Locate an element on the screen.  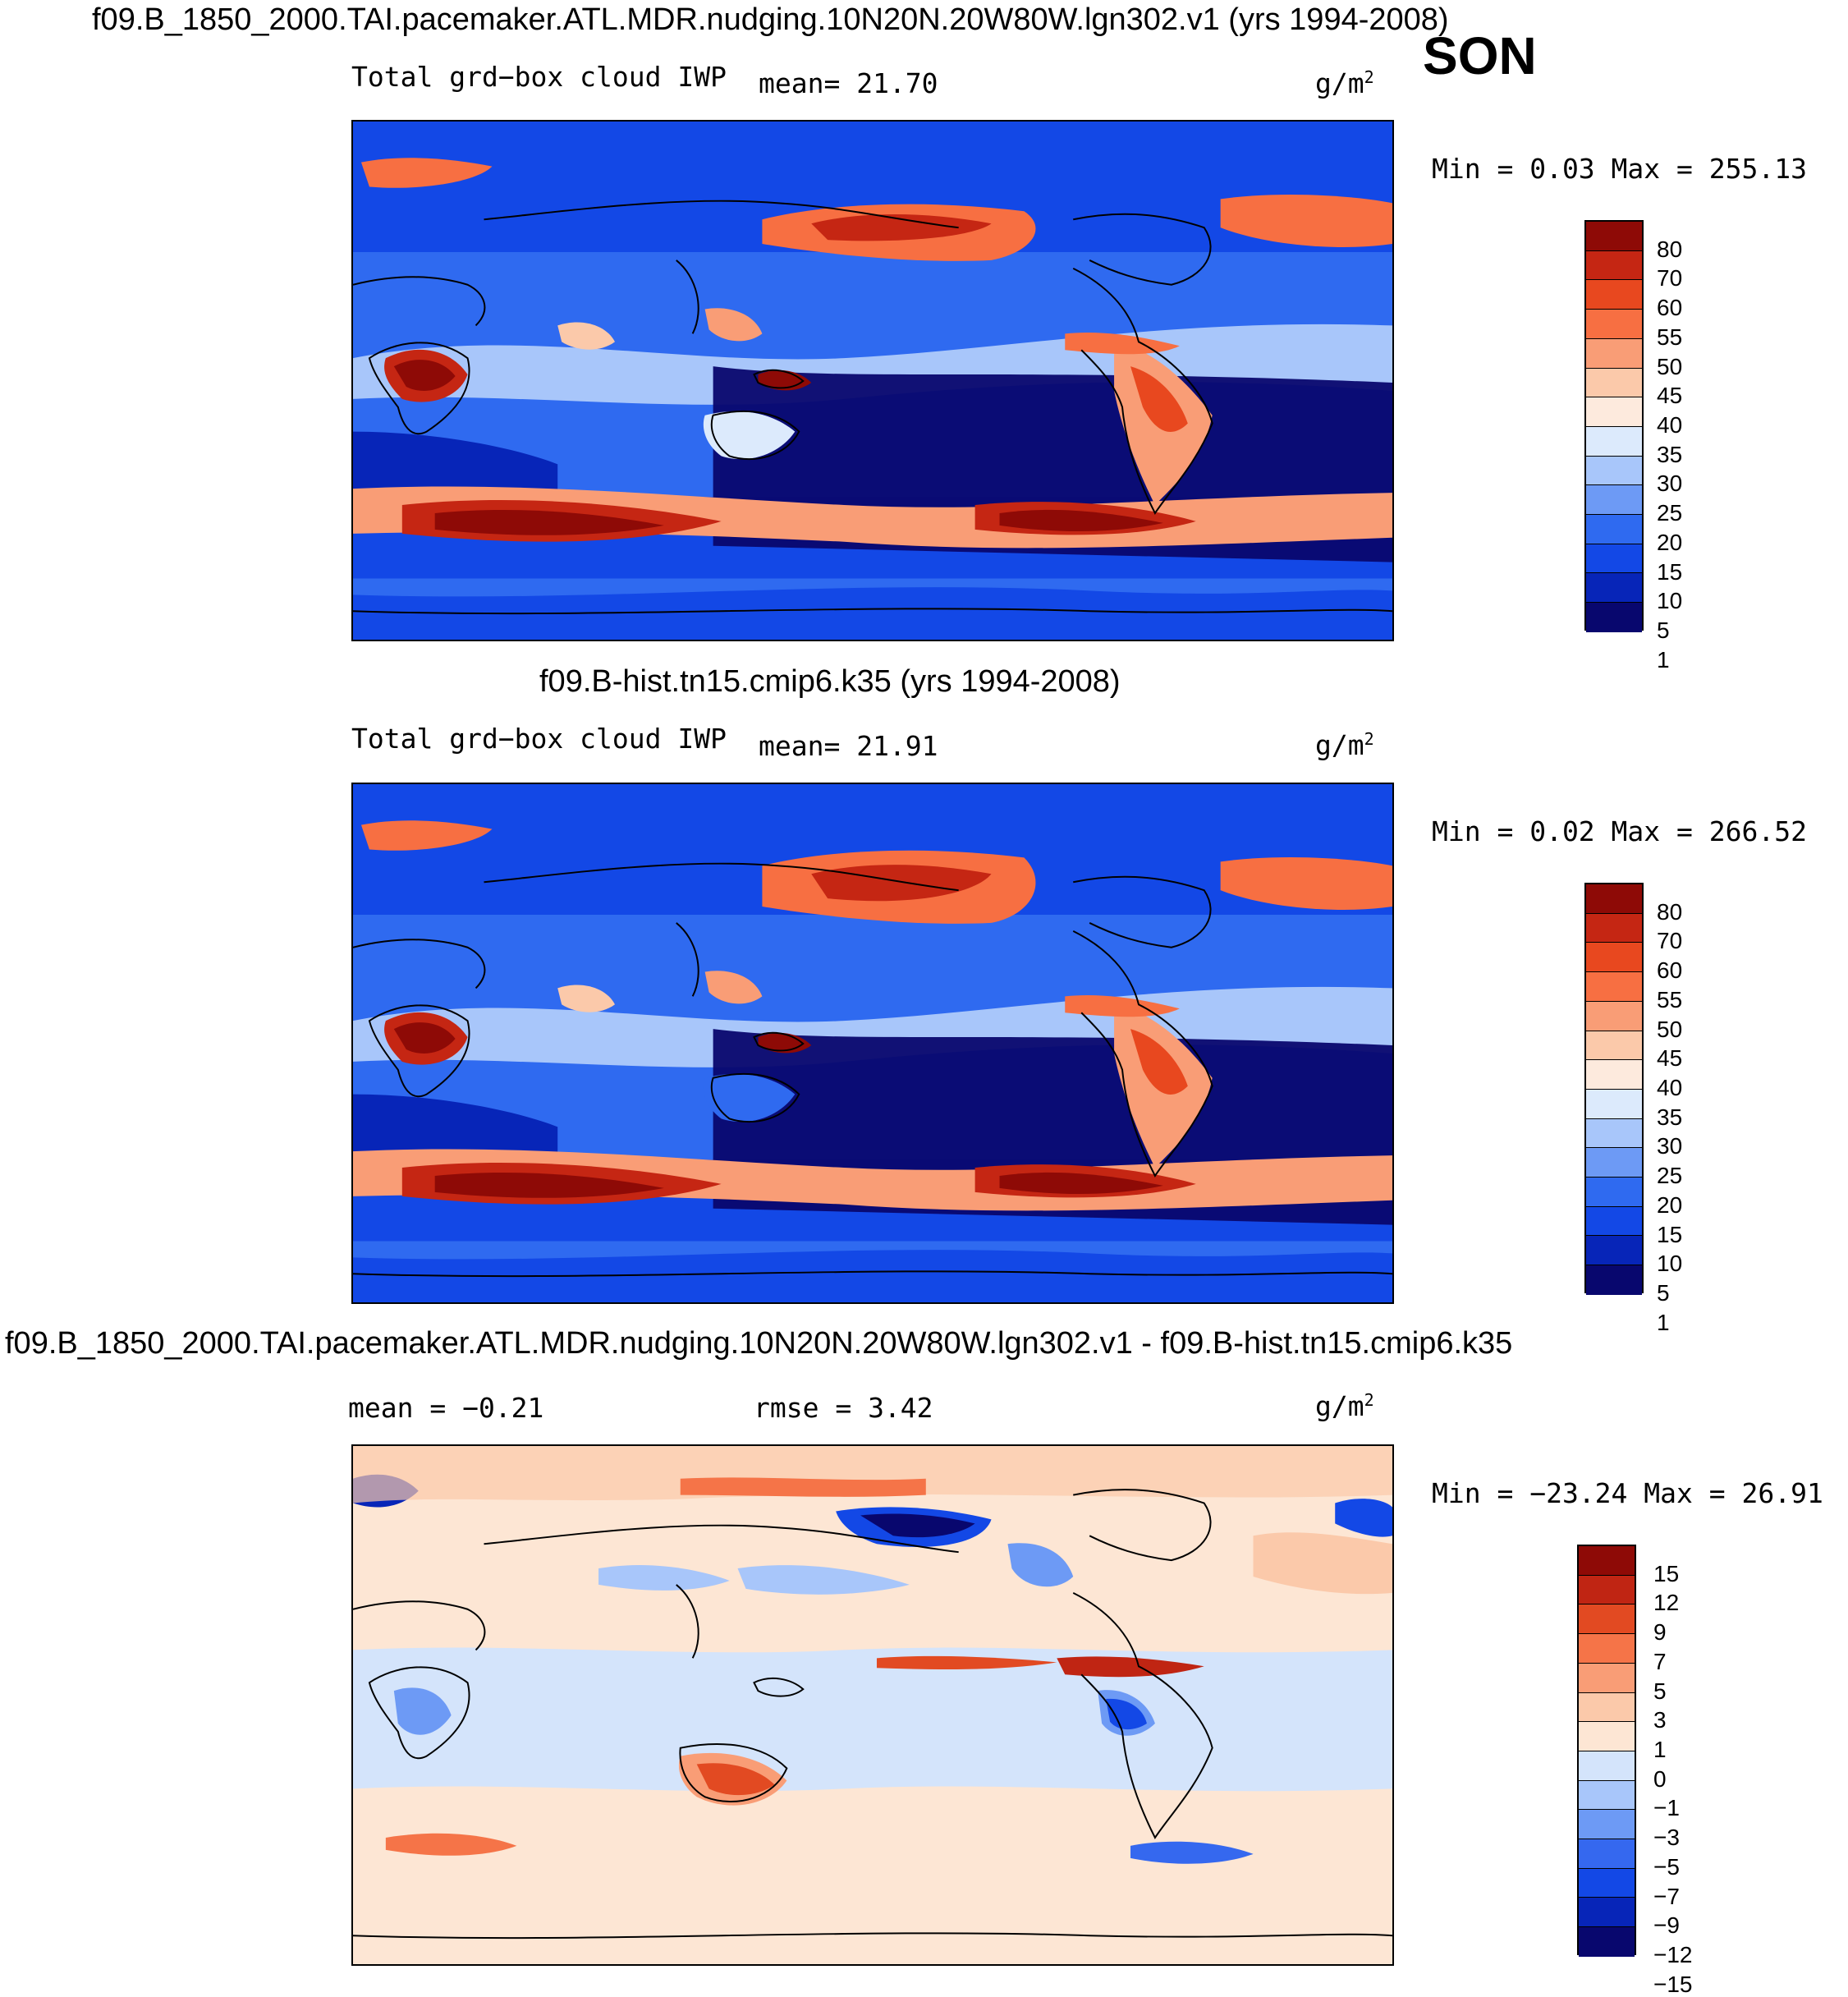
colorbar-level-label: 7 is located at coordinates (1660, 1661).